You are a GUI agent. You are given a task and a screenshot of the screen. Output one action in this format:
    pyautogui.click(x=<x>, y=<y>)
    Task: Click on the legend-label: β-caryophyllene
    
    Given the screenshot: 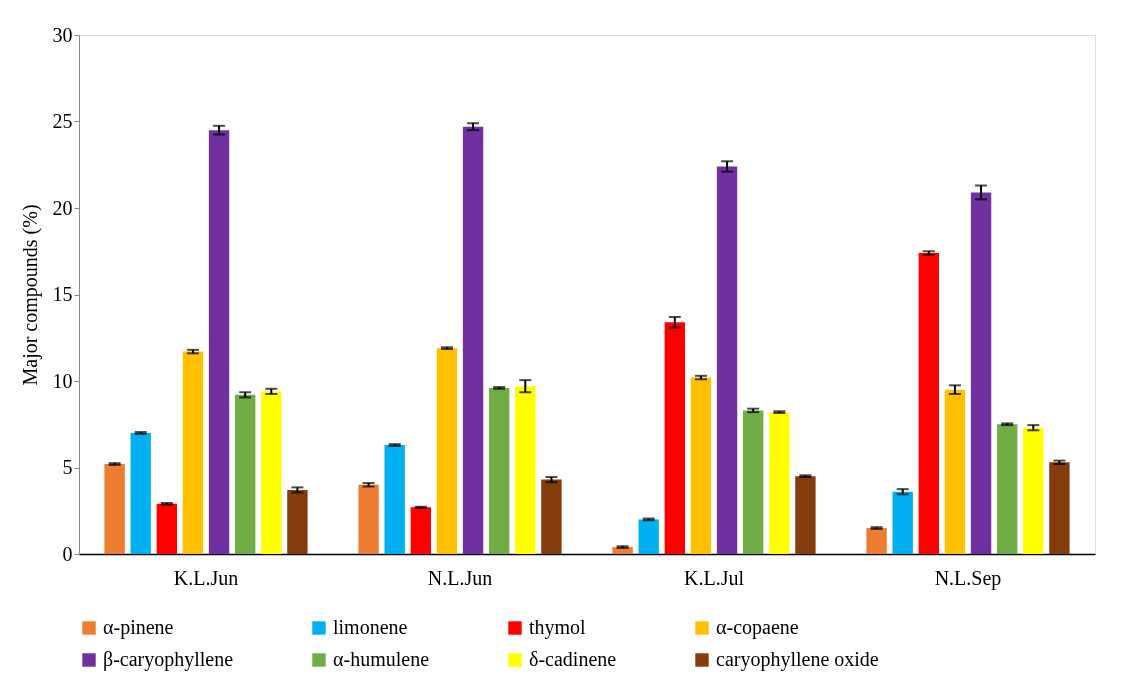 What is the action you would take?
    pyautogui.click(x=168, y=659)
    